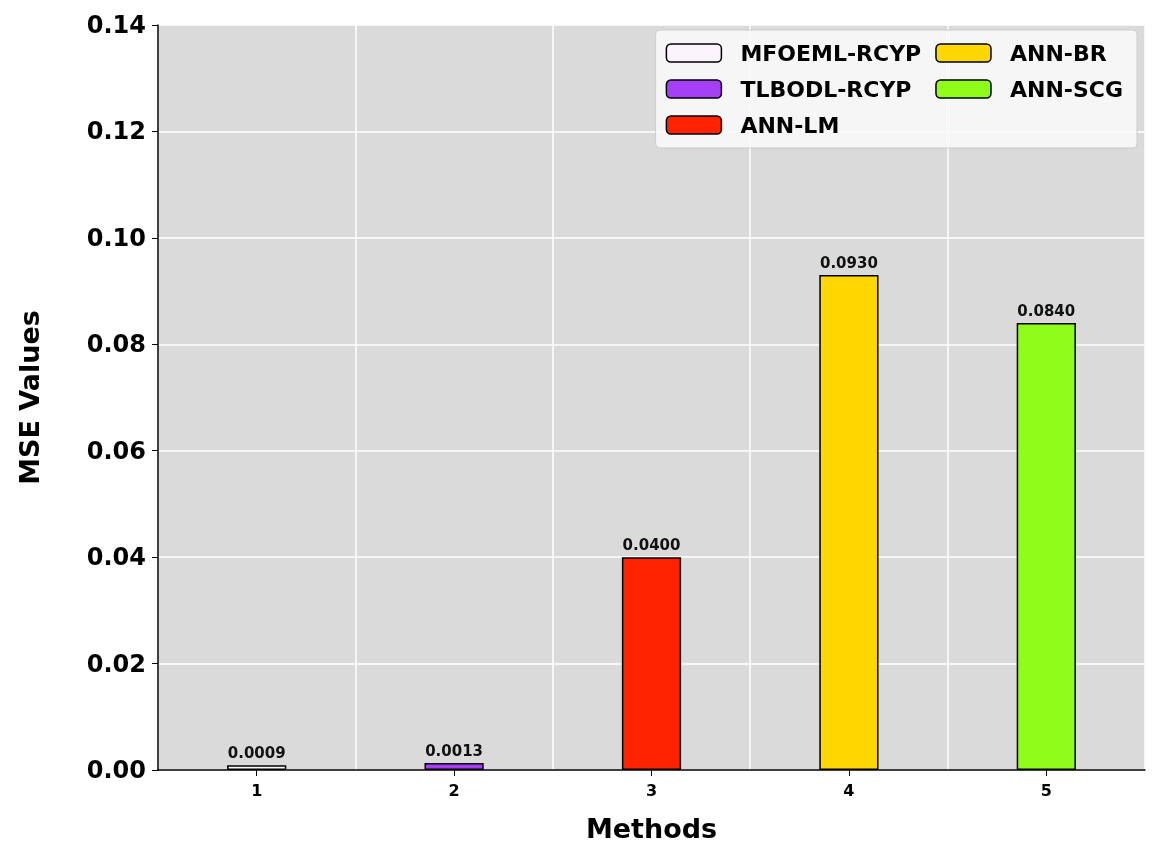 This screenshot has height=855, width=1155. Describe the element at coordinates (116, 131) in the screenshot. I see `y-tick-label: 0.12` at that location.